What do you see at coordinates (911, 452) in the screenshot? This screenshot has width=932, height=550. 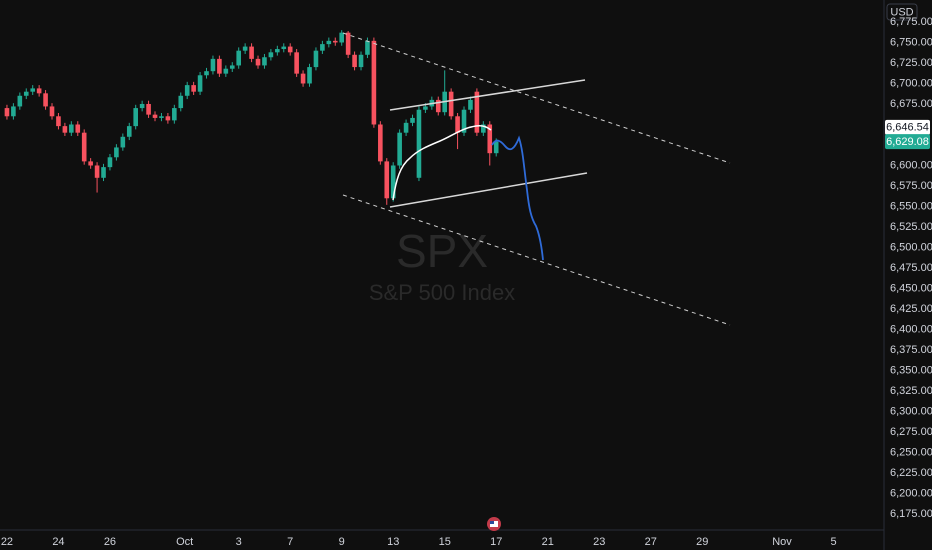 I see `y-tick-label: 6,250.00` at bounding box center [911, 452].